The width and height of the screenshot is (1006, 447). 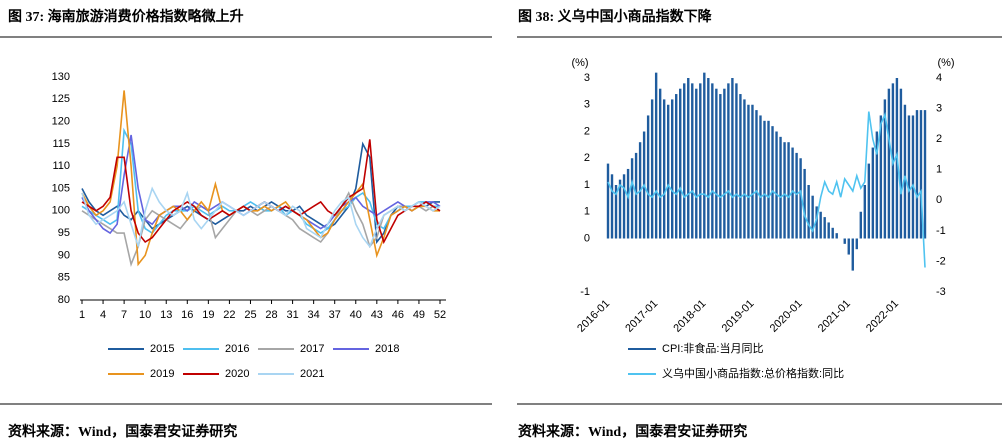 I want to click on figure-title: 图 38: 义乌中国小商品指数下降, so click(x=615, y=16).